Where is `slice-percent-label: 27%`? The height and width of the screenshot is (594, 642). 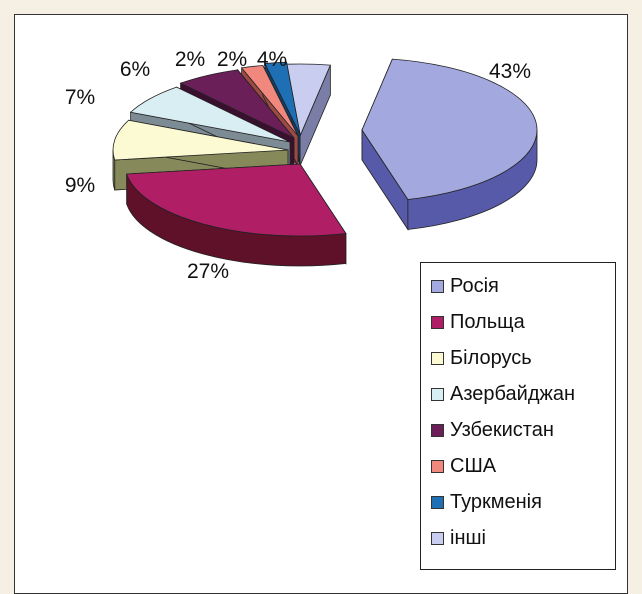
slice-percent-label: 27% is located at coordinates (208, 271).